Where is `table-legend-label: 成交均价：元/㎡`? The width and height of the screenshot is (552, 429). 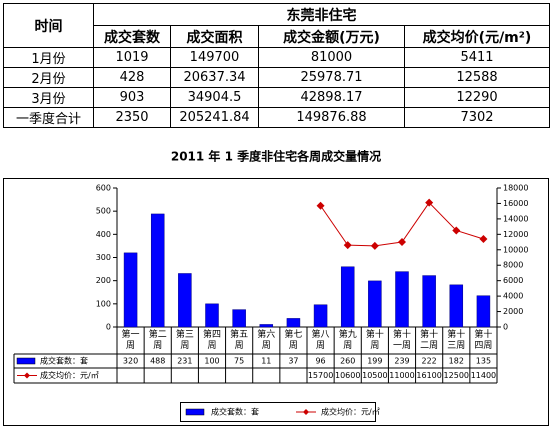 table-legend-label: 成交均价：元/㎡ is located at coordinates (69, 375).